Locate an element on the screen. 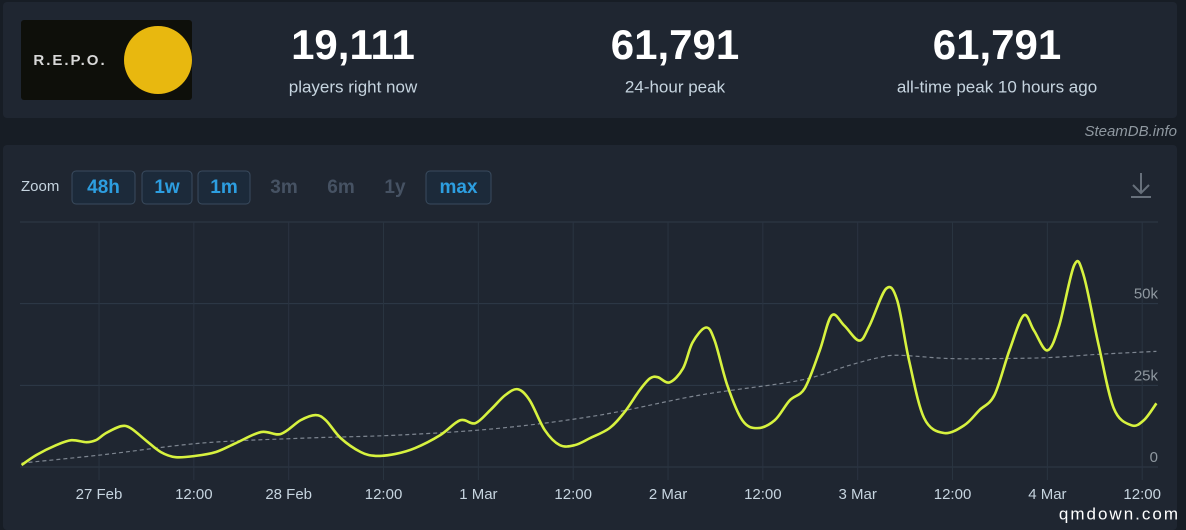  x-tick-label: 4 Mar is located at coordinates (1047, 494).